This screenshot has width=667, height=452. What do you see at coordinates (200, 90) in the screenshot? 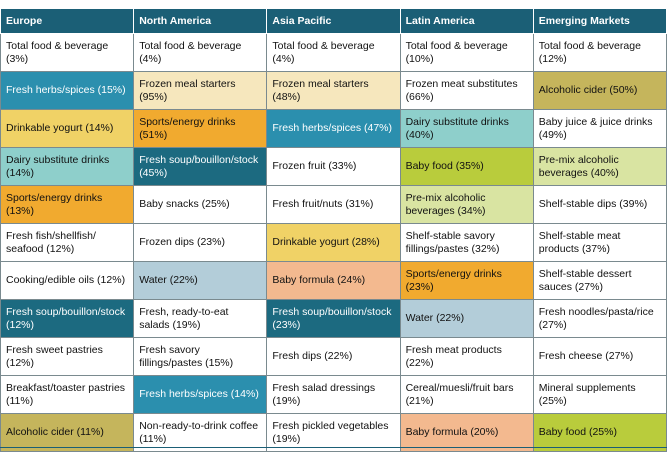
I see `table-cell: Frozen meal starters (95%)` at bounding box center [200, 90].